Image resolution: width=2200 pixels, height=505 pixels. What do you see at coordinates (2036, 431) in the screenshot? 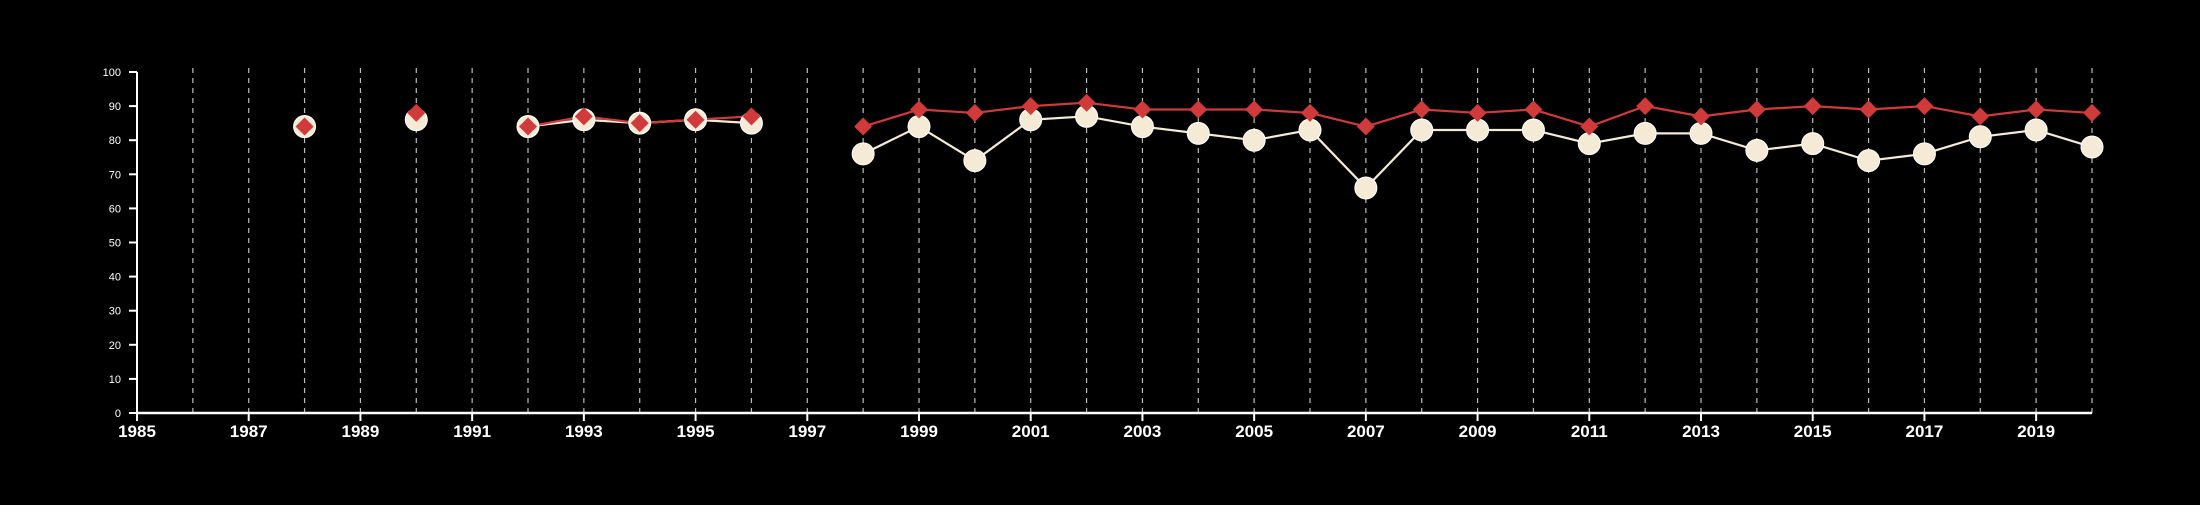
I see `x-tick-label: 2019` at bounding box center [2036, 431].